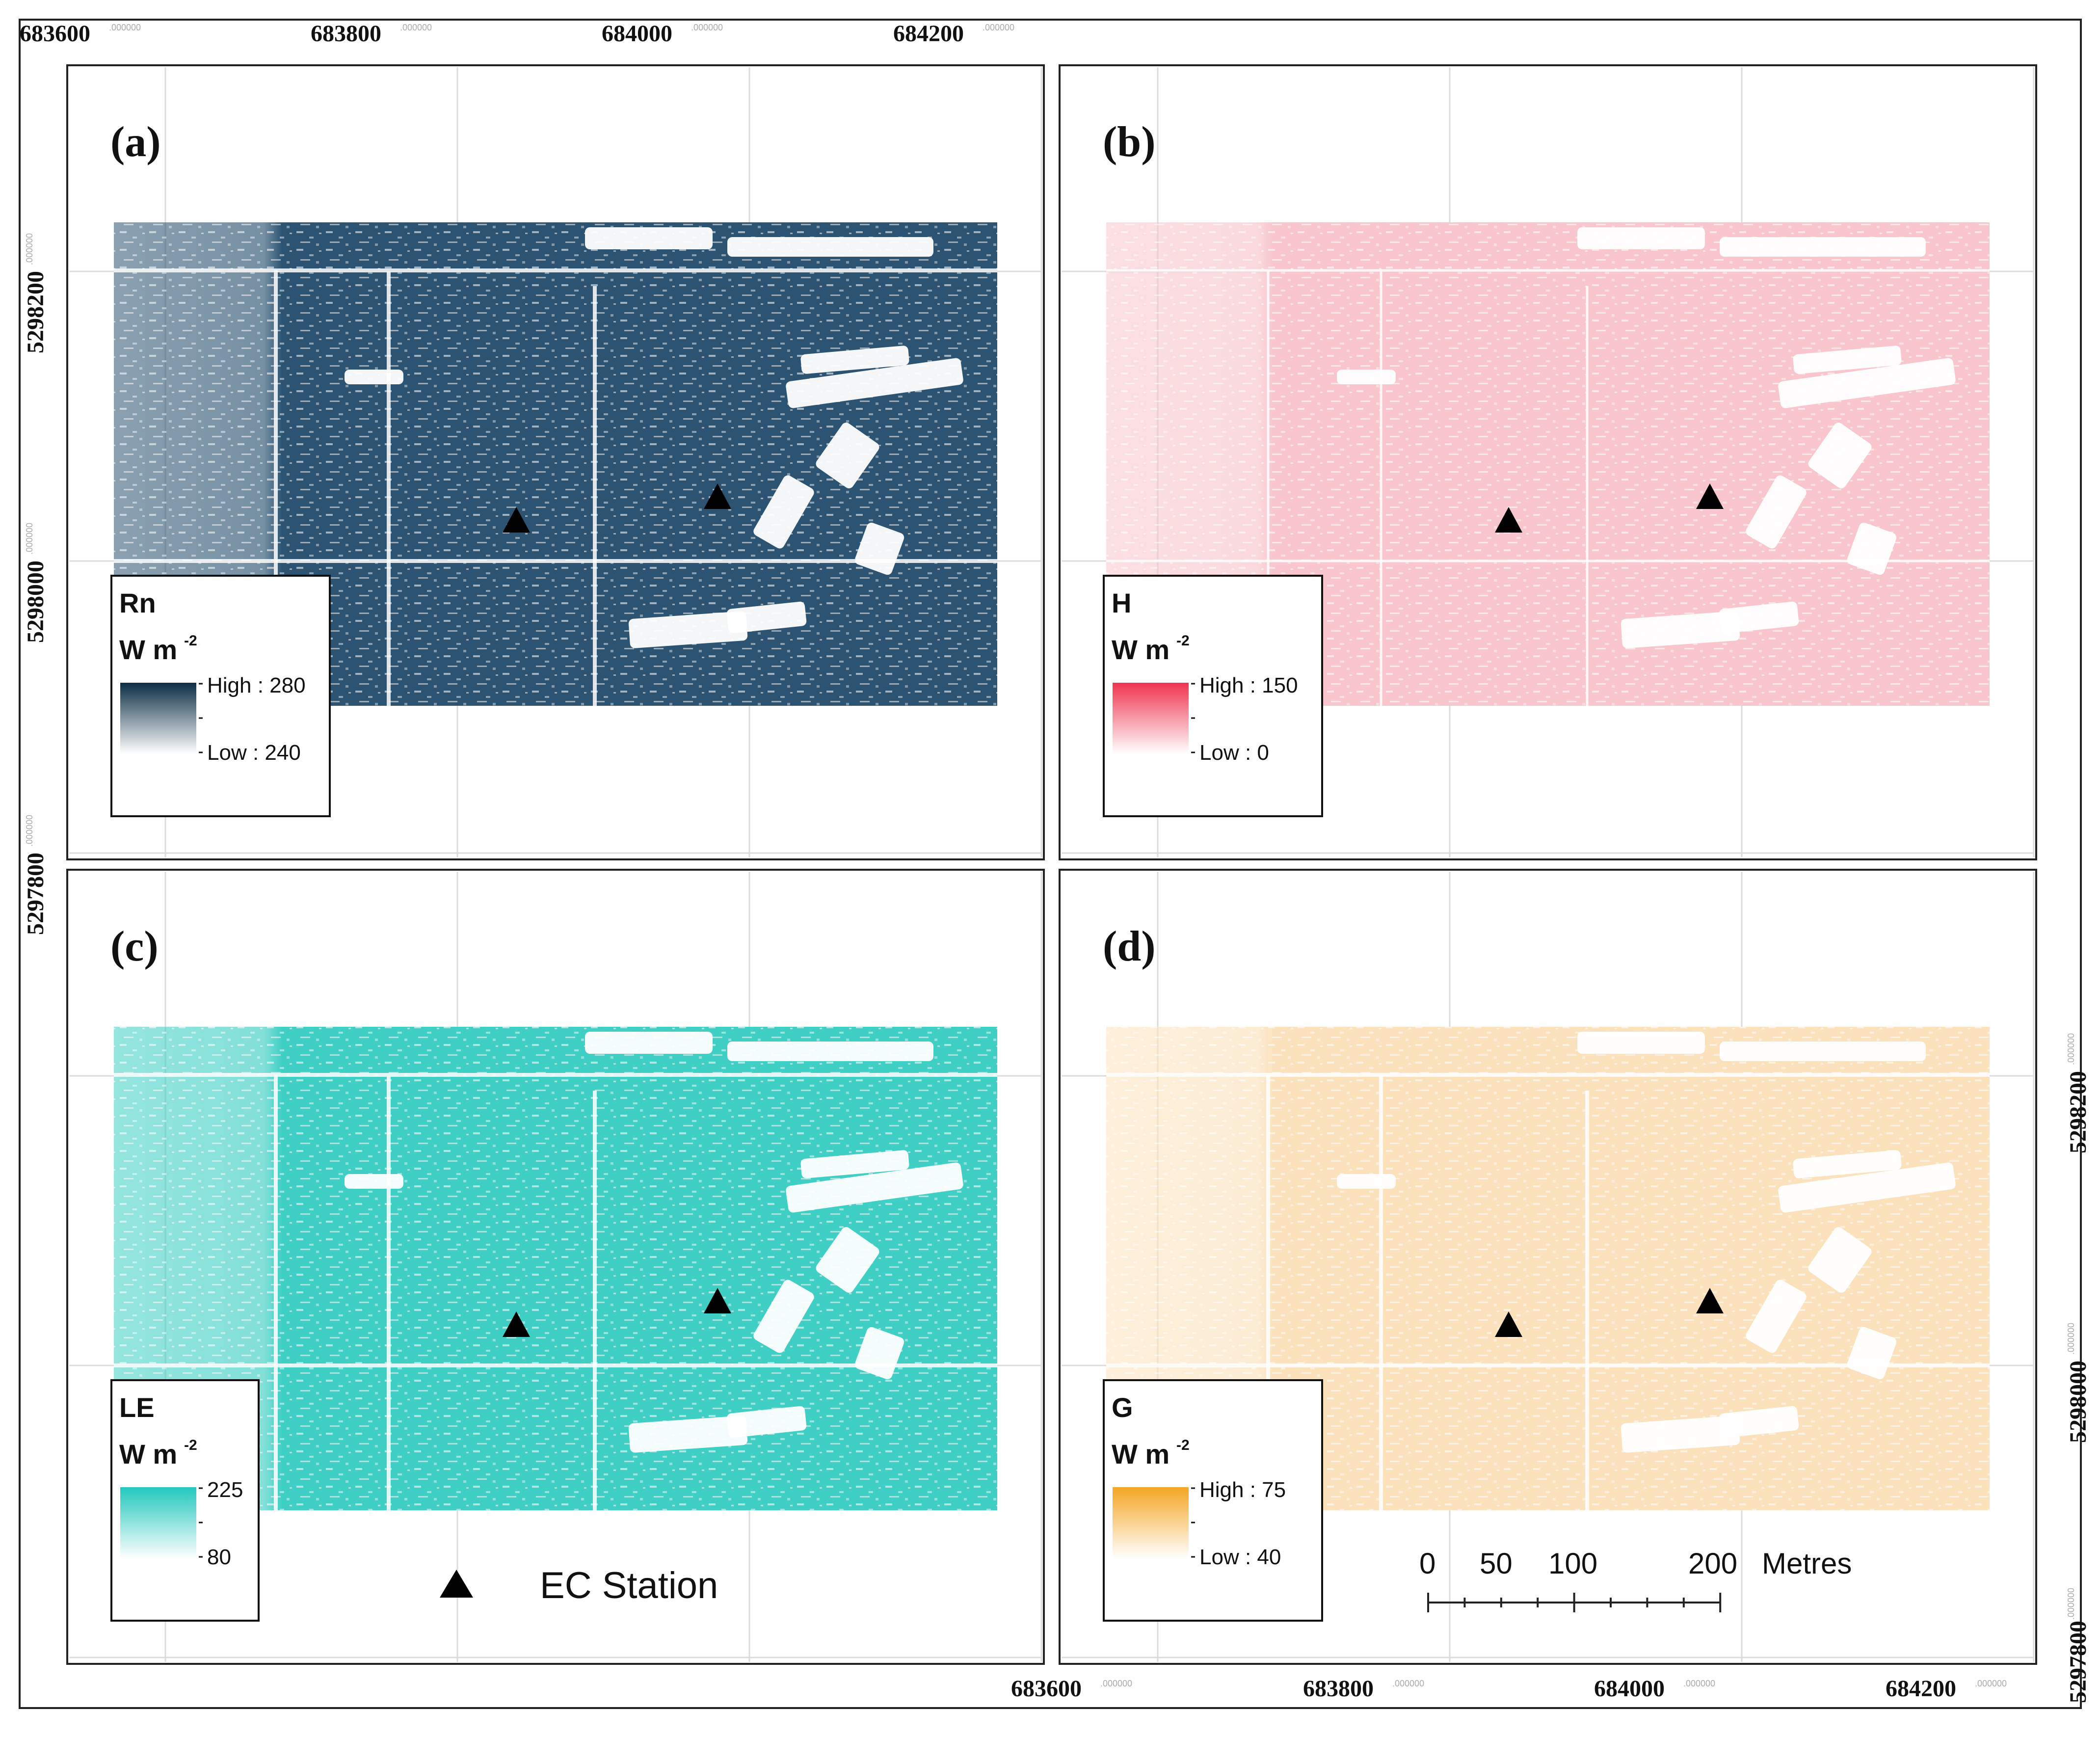 The height and width of the screenshot is (1737, 2100). Describe the element at coordinates (254, 753) in the screenshot. I see `legend-low-label: Low : 240` at that location.